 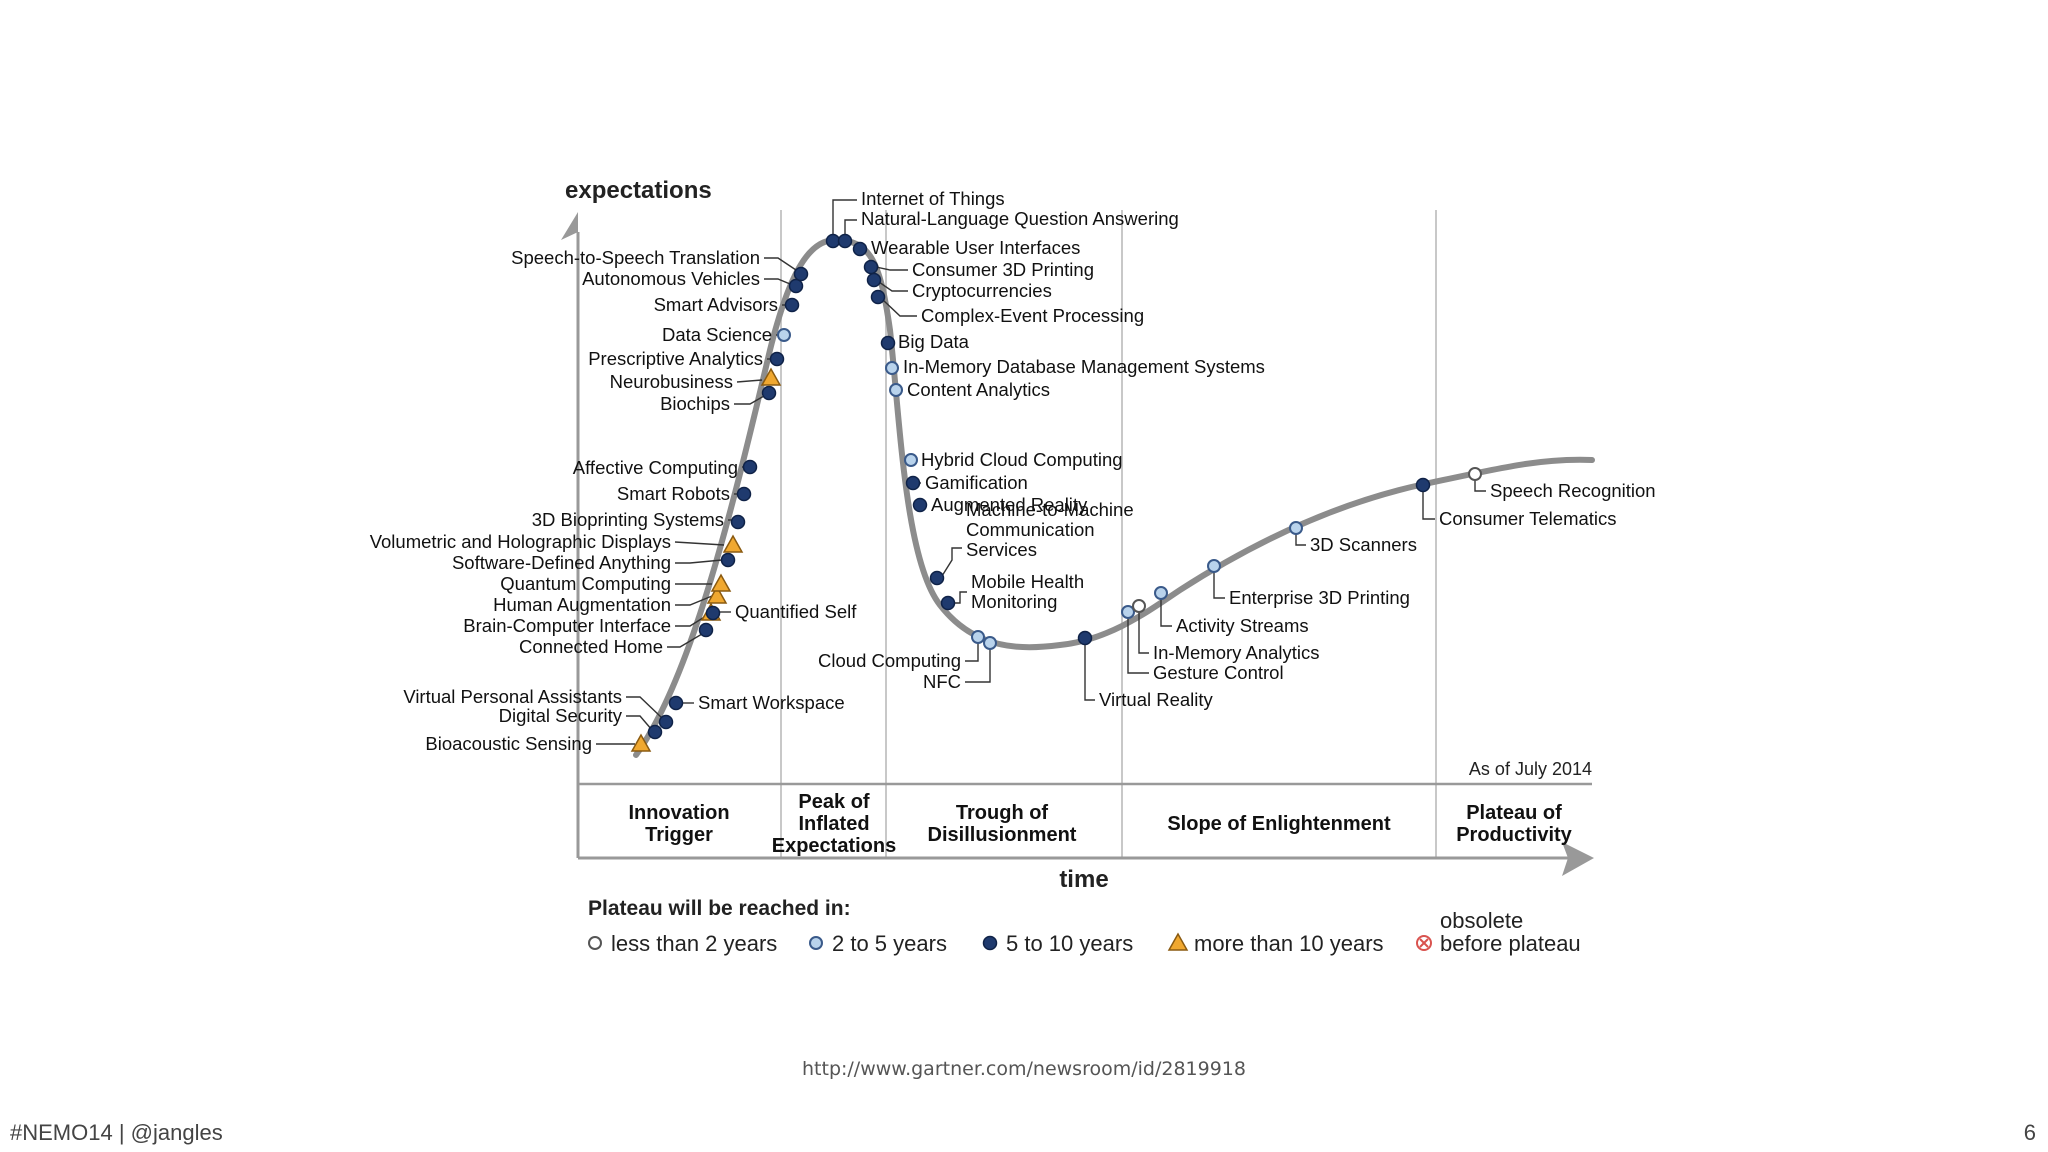 I want to click on tech-label-line: Volumetric and Holographic Displays, so click(x=520, y=541).